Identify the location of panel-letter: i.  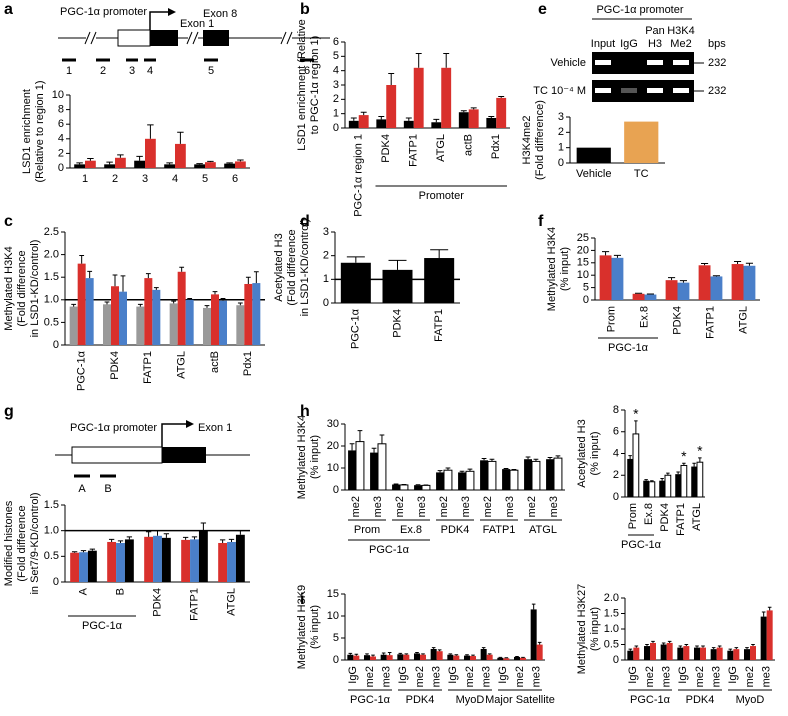
(302, 599).